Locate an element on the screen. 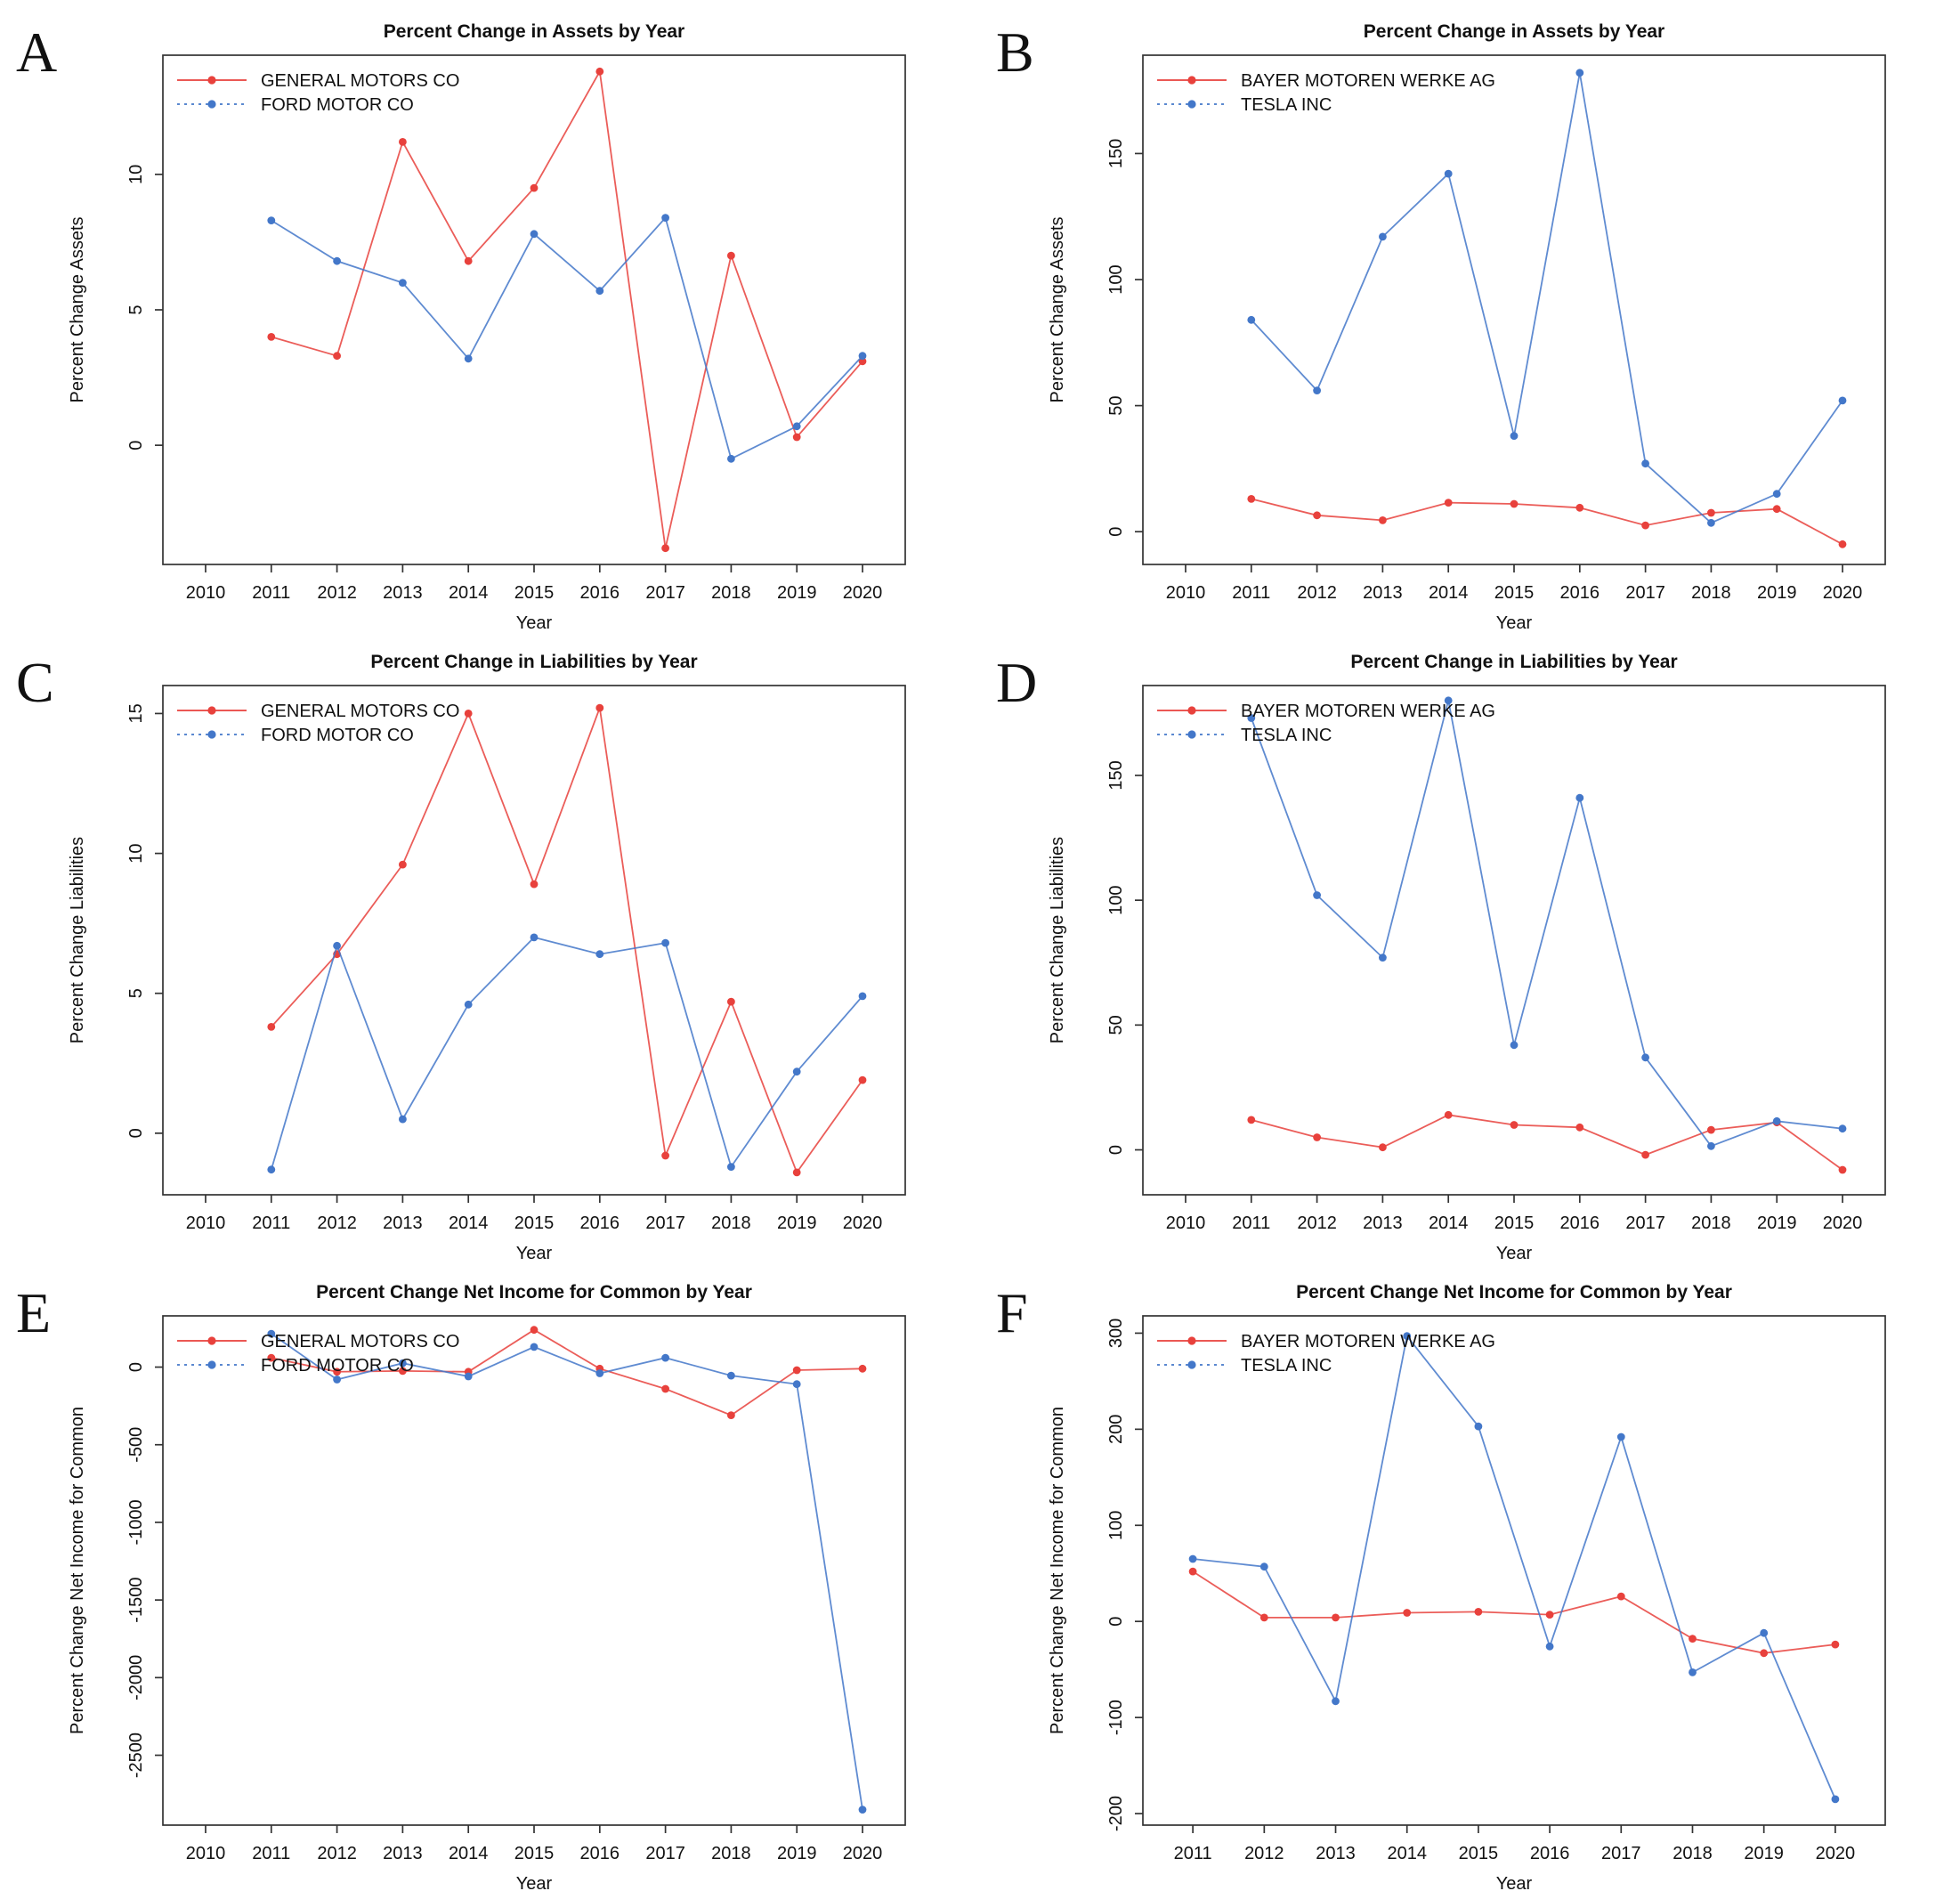 This screenshot has width=1960, height=1891. y-tick-label: -200 is located at coordinates (1116, 1814).